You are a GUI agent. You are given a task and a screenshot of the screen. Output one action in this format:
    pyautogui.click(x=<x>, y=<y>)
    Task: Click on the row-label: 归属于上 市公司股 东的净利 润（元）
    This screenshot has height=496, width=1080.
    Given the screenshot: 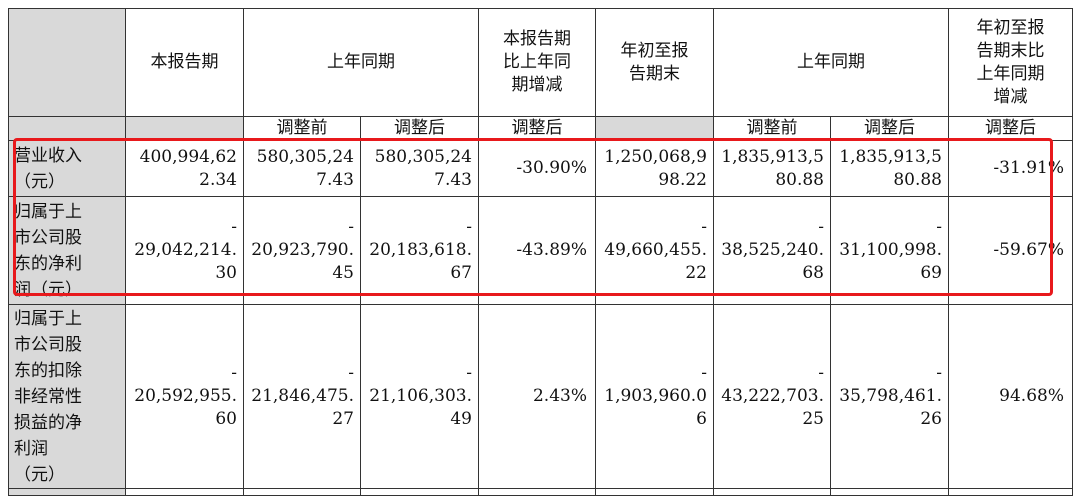 What is the action you would take?
    pyautogui.click(x=67, y=250)
    